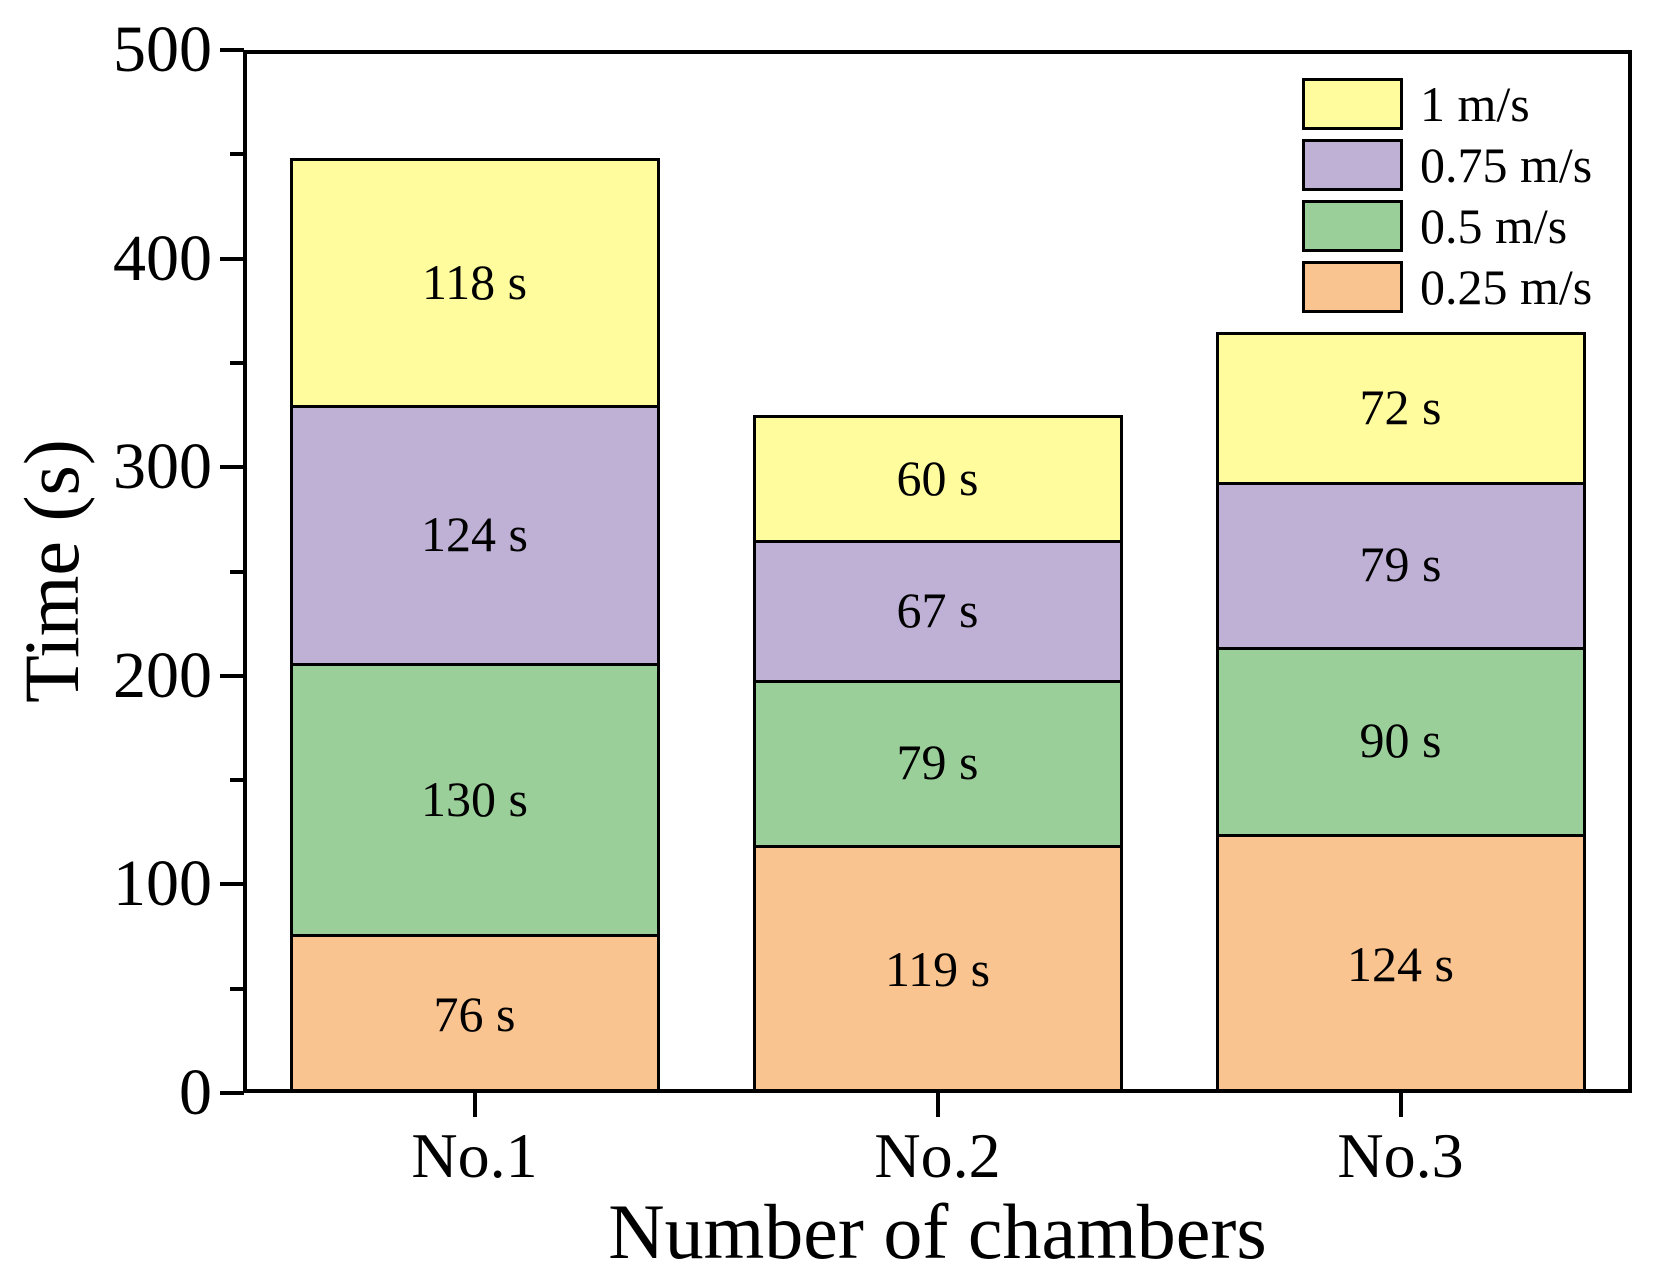 The height and width of the screenshot is (1287, 1657). Describe the element at coordinates (1506, 165) in the screenshot. I see `legend-label: 0.75 m/s` at that location.